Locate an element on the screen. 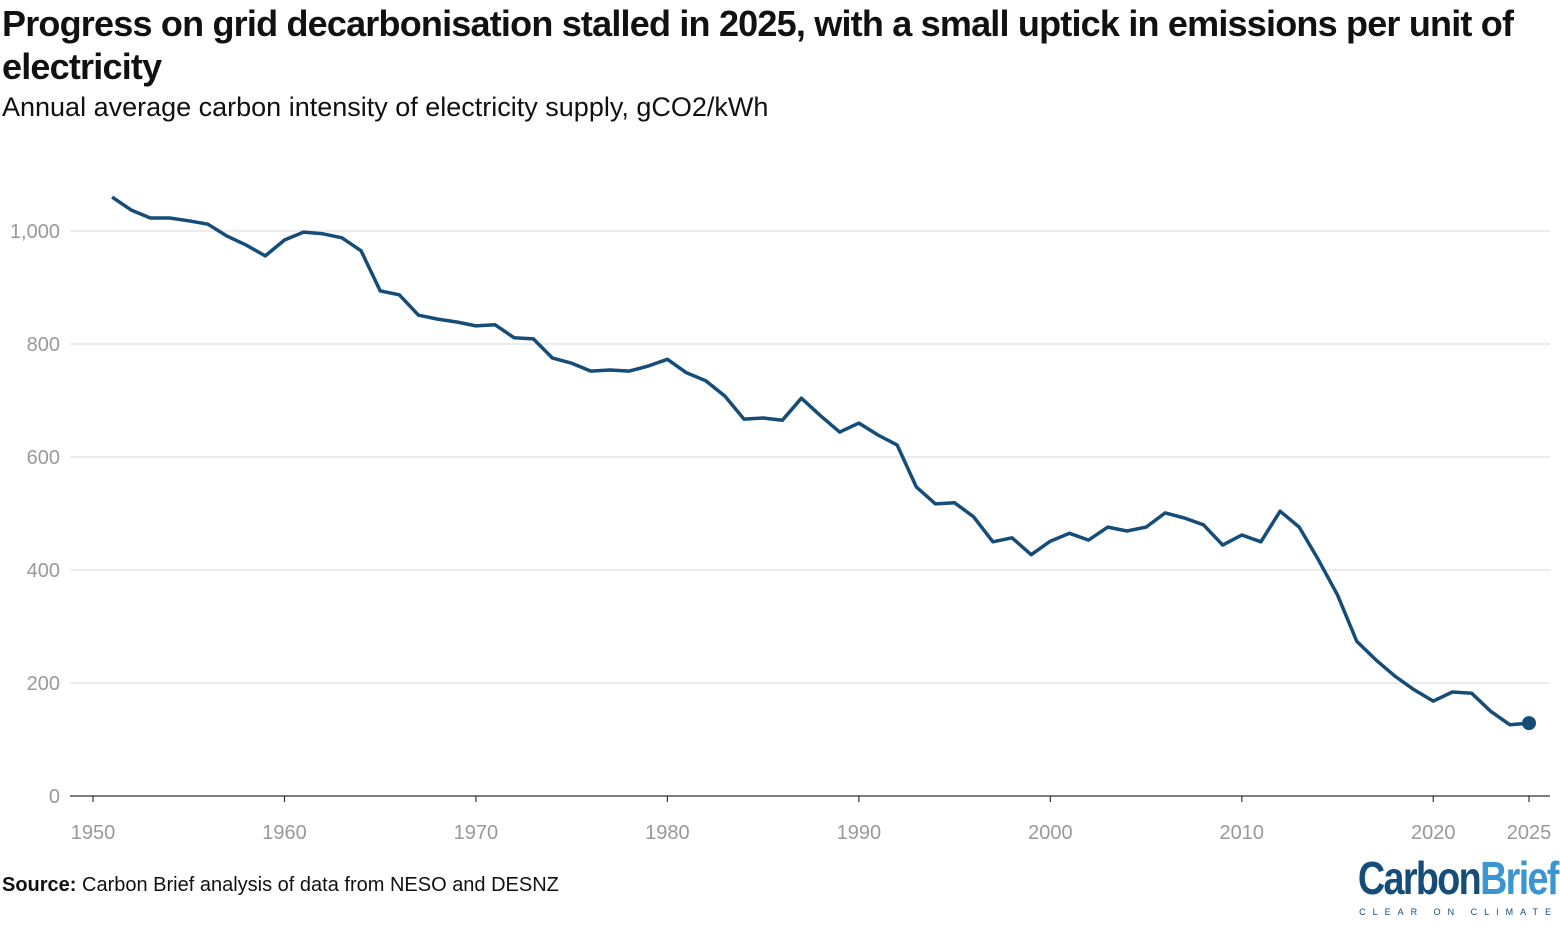 This screenshot has width=1560, height=930. x-tick-label: 1970 is located at coordinates (476, 833).